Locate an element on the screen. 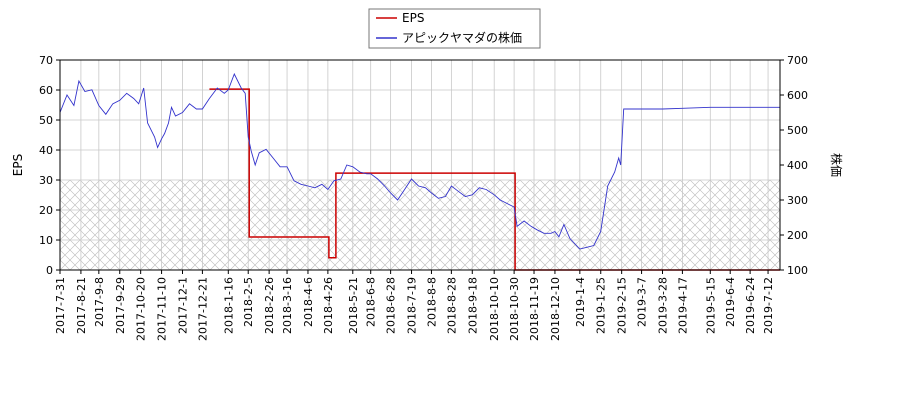 The width and height of the screenshot is (900, 400). left-tick-label: 0 is located at coordinates (49, 270).